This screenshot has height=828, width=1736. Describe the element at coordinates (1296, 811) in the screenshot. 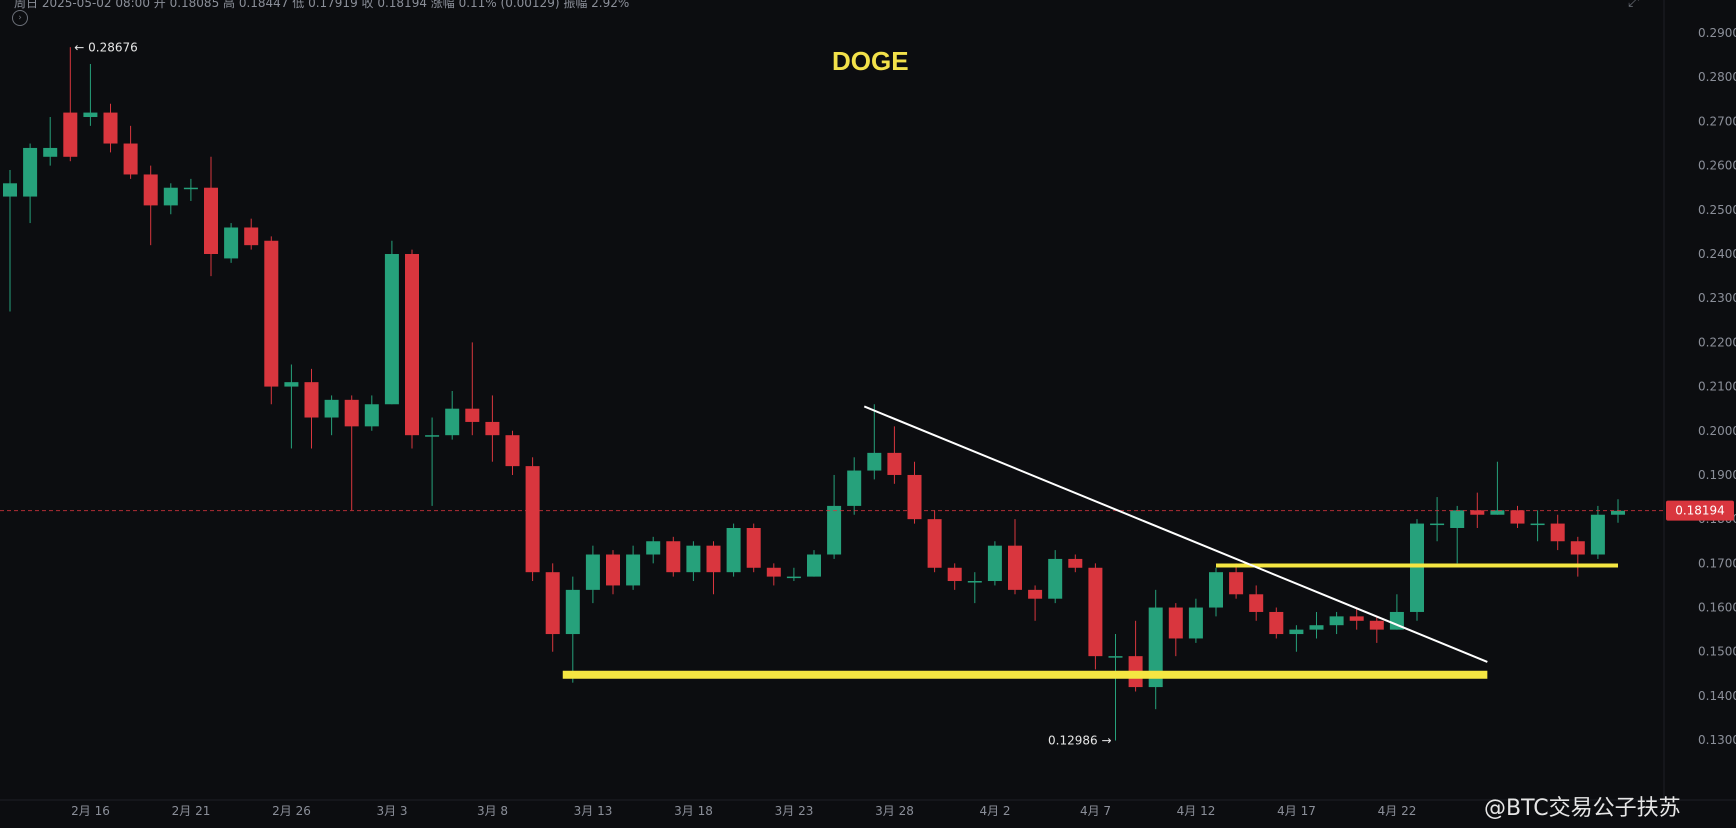

I see `x-tick-label: 4月 17` at that location.